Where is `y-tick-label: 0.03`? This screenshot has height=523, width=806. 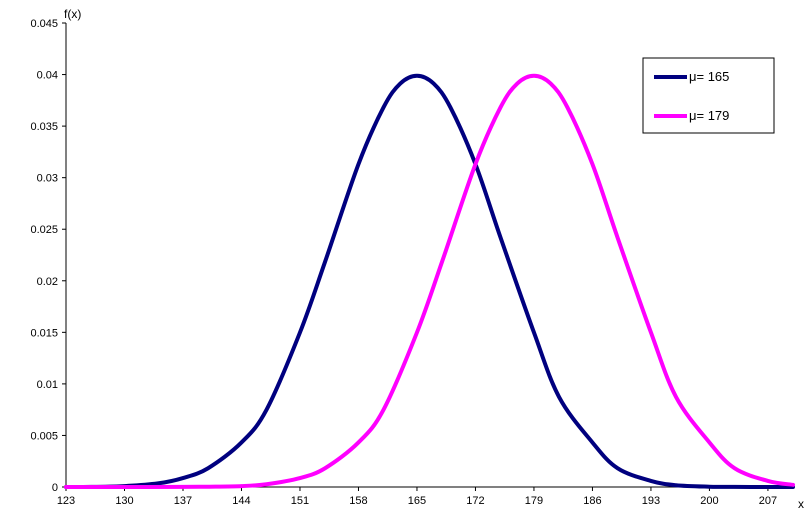 y-tick-label: 0.03 is located at coordinates (47, 179).